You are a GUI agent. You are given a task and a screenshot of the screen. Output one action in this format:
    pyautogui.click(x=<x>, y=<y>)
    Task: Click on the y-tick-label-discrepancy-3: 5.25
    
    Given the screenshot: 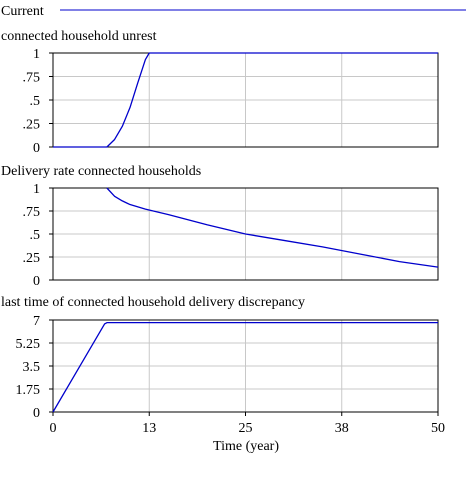 What is the action you would take?
    pyautogui.click(x=28, y=344)
    